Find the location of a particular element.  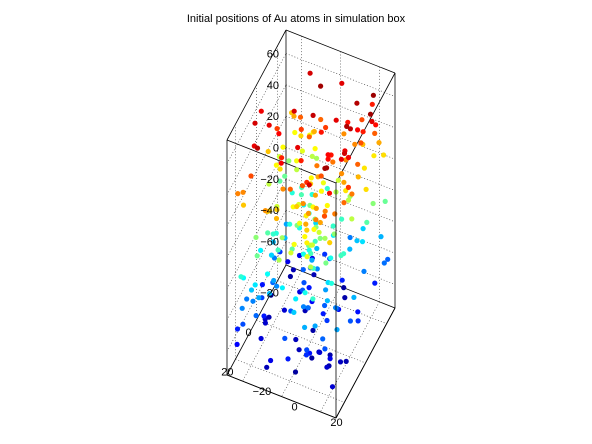

x-tick-label: 0 is located at coordinates (248, 333).